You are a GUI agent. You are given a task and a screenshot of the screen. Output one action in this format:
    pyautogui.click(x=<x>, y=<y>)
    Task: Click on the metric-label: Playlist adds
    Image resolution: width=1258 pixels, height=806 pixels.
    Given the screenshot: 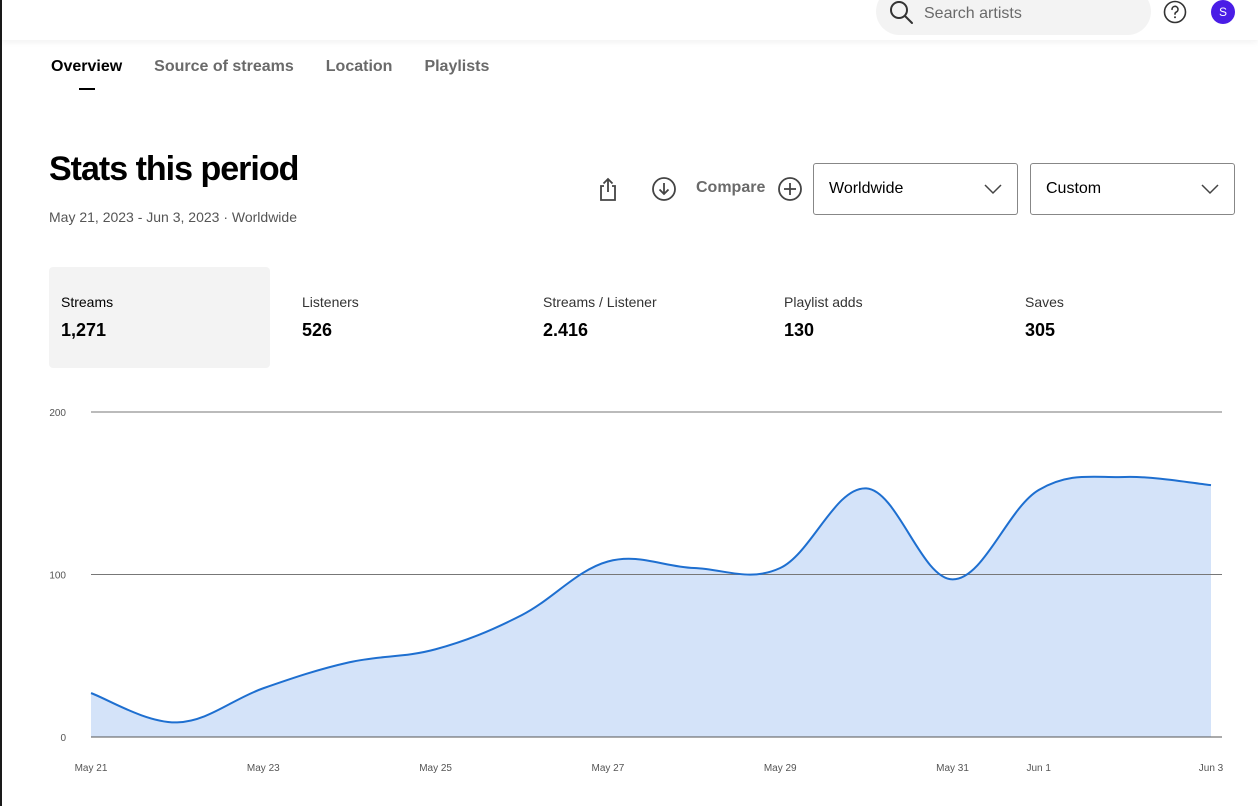 What is the action you would take?
    pyautogui.click(x=823, y=302)
    